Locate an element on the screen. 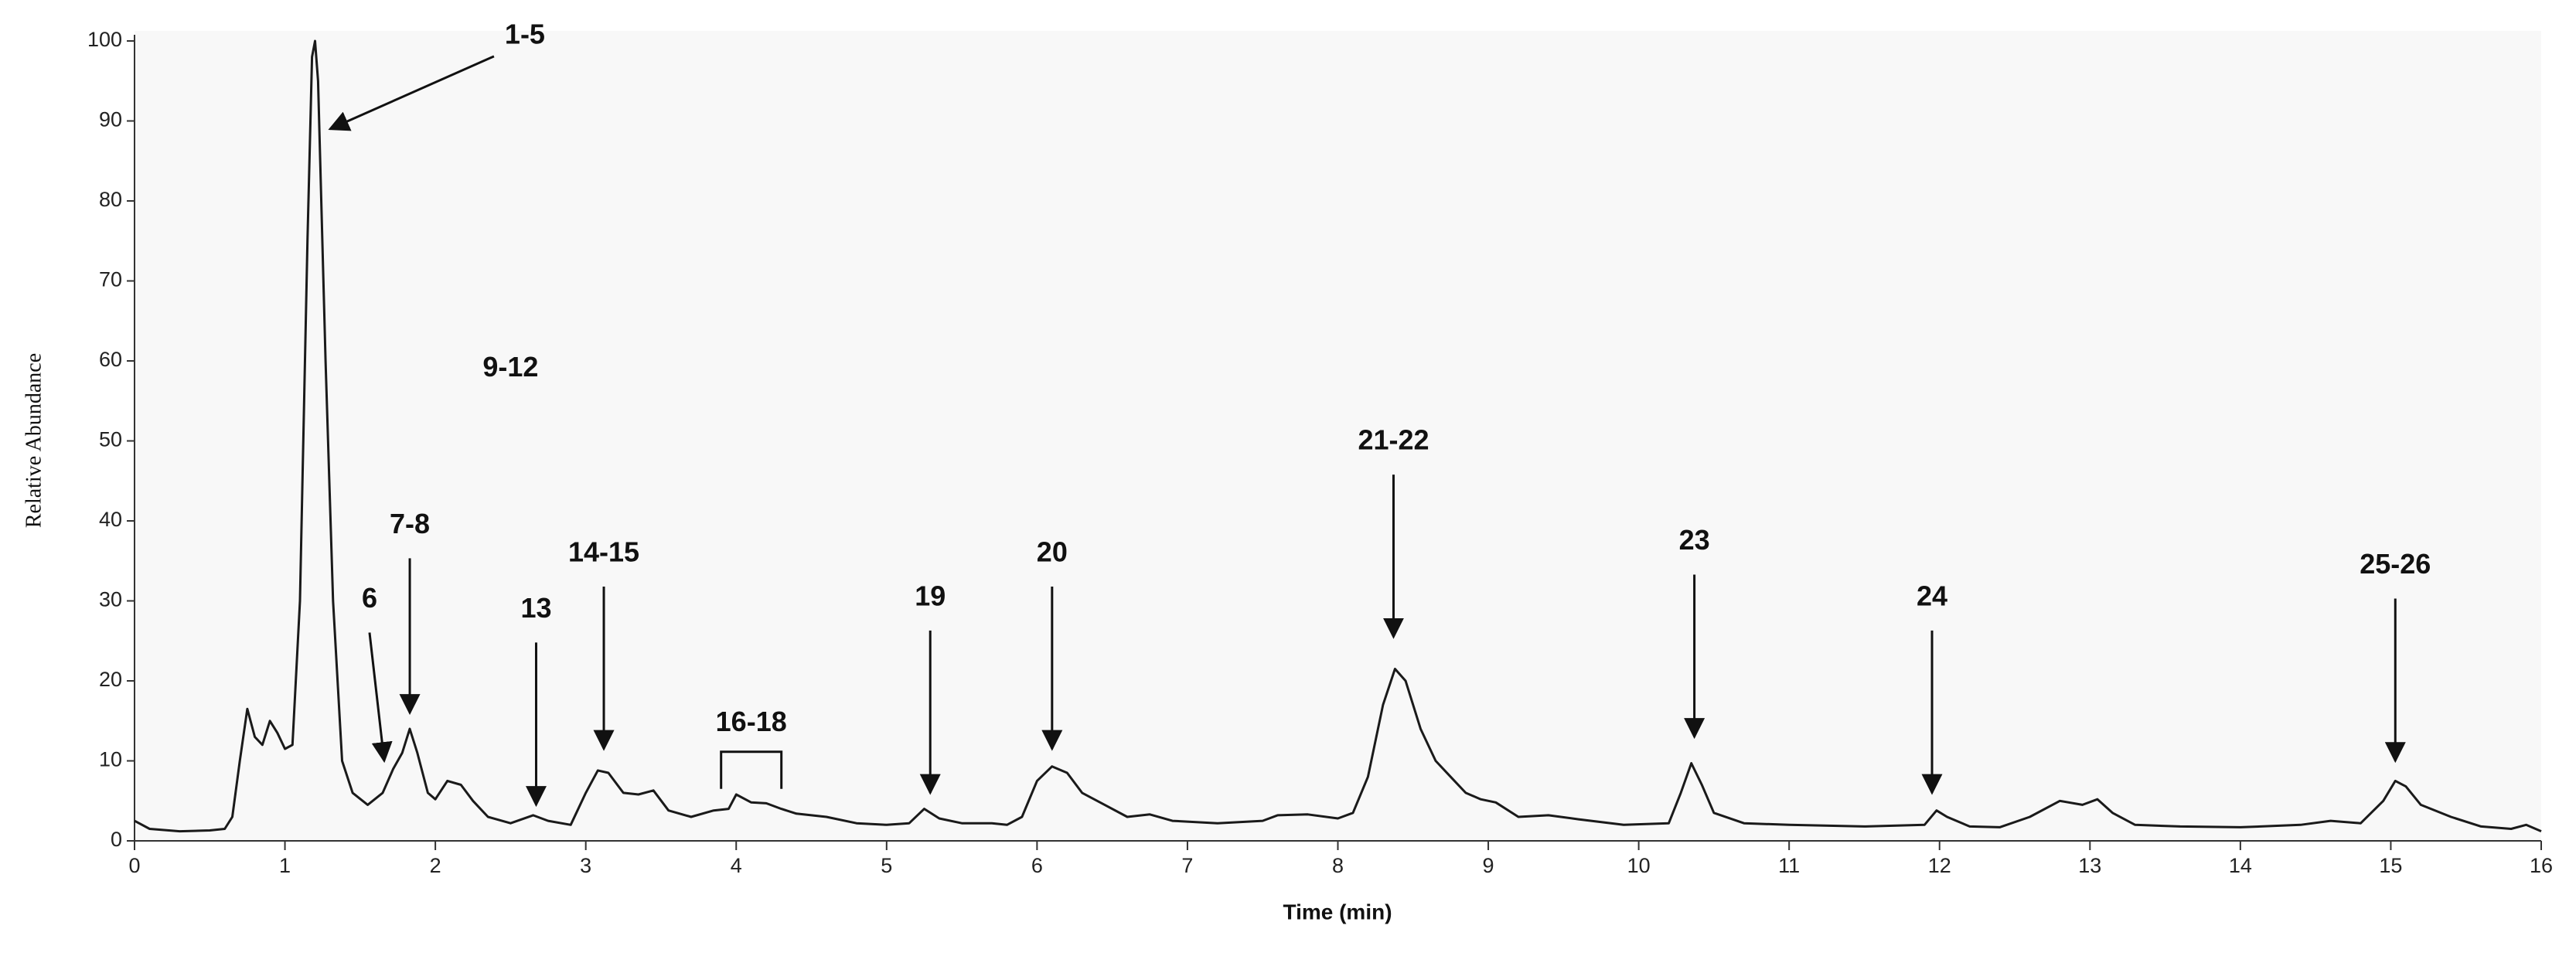 This screenshot has height=956, width=2576. y-tick-label: 10 is located at coordinates (110, 759).